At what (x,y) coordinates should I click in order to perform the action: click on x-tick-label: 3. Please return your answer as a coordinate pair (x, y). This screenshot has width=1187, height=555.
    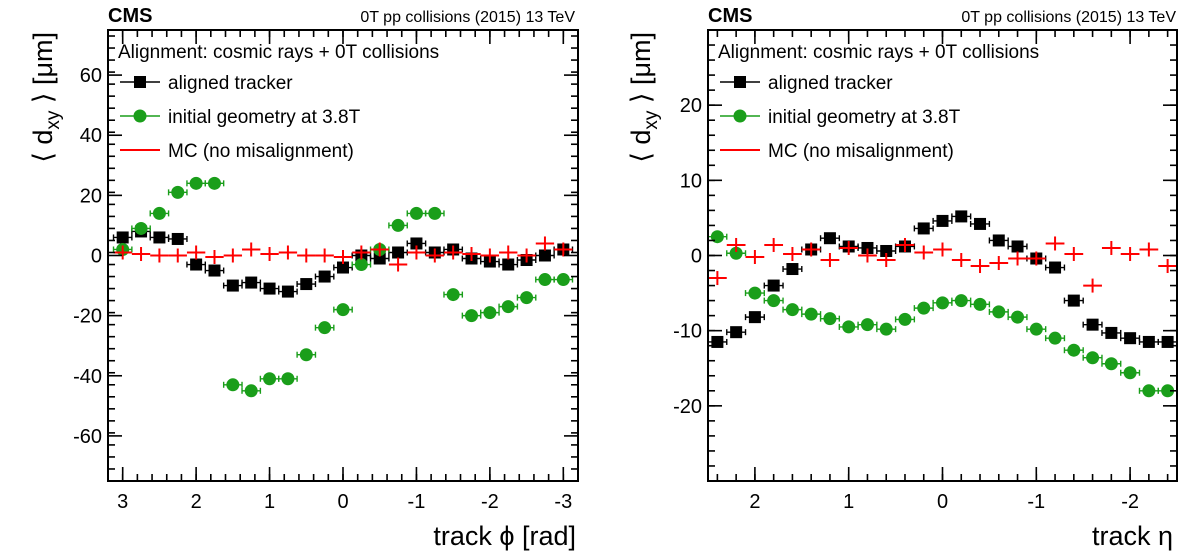
    Looking at the image, I should click on (122, 502).